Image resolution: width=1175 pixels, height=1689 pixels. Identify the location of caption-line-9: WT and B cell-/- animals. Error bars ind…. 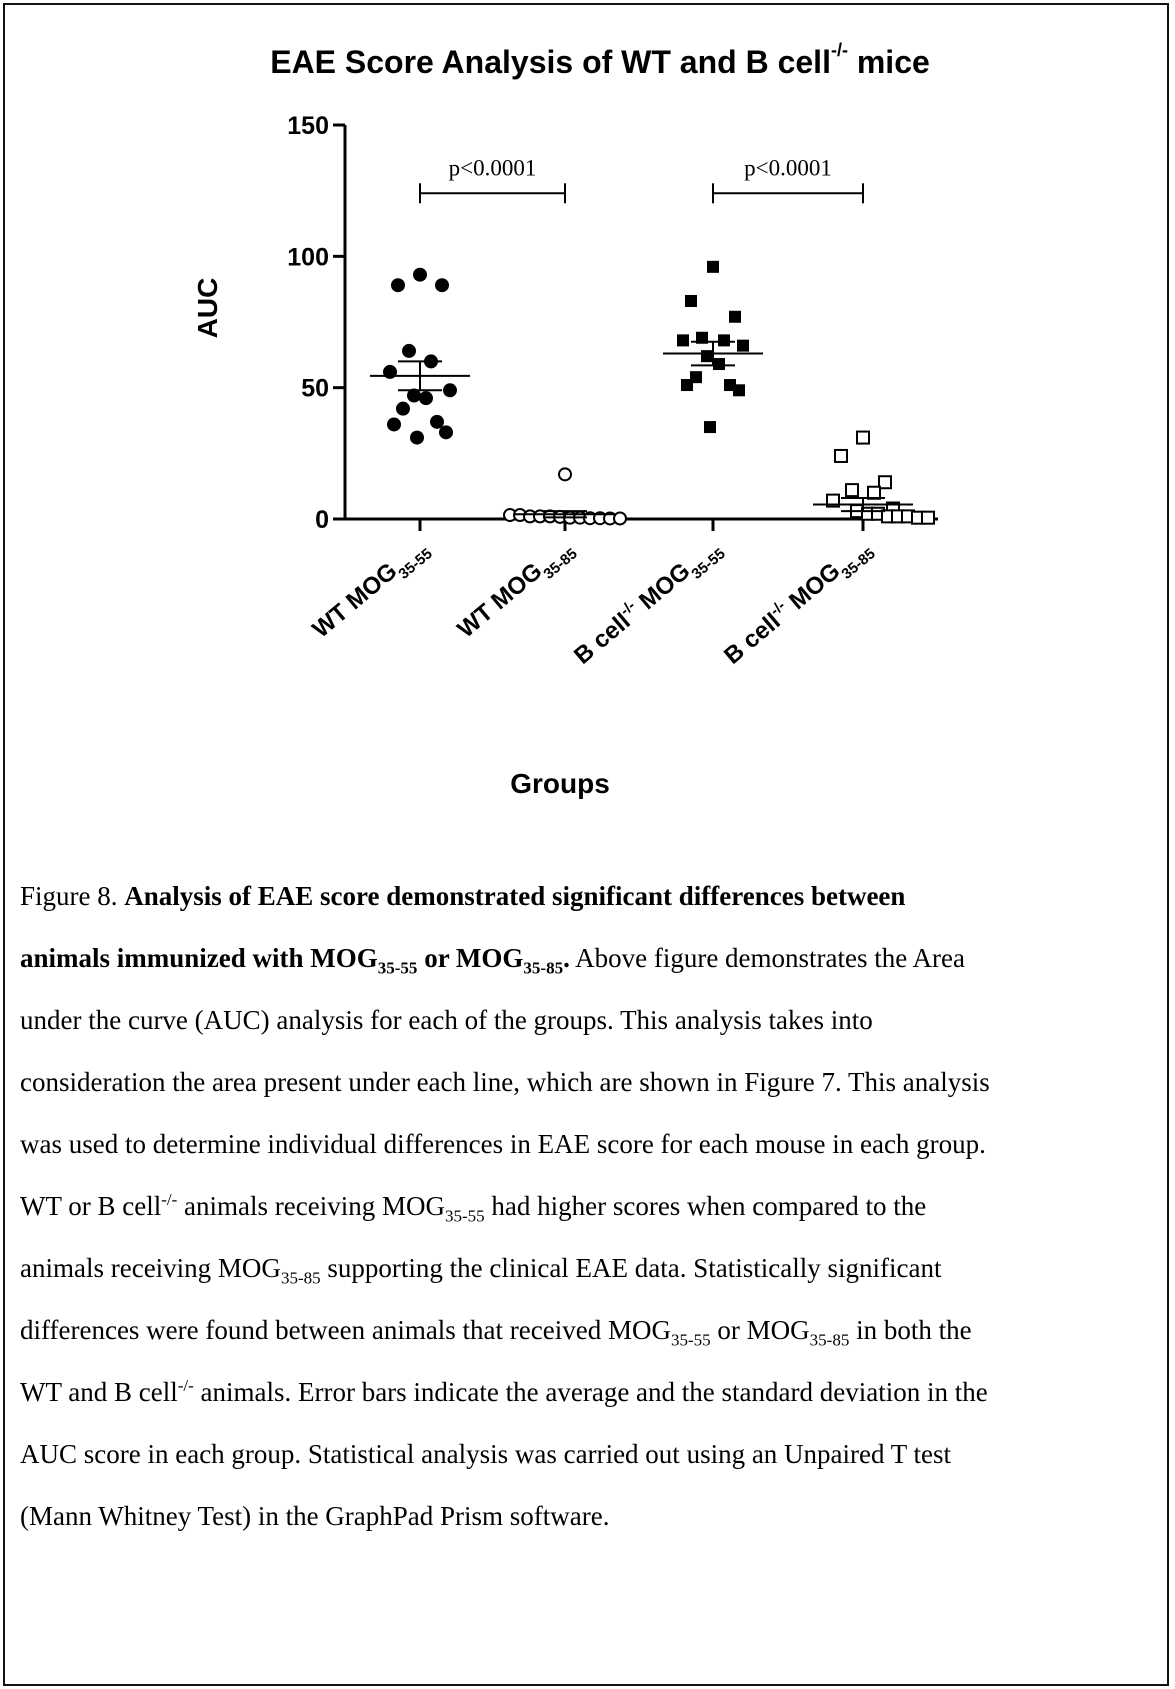
(504, 1391).